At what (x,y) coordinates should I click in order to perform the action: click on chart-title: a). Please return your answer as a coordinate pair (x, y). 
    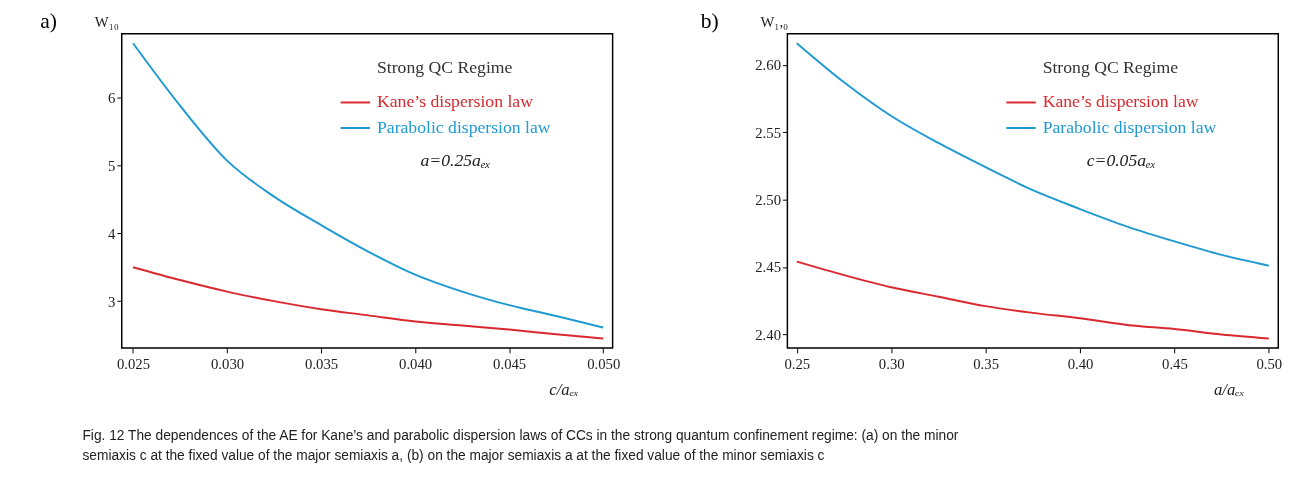
    Looking at the image, I should click on (49, 20).